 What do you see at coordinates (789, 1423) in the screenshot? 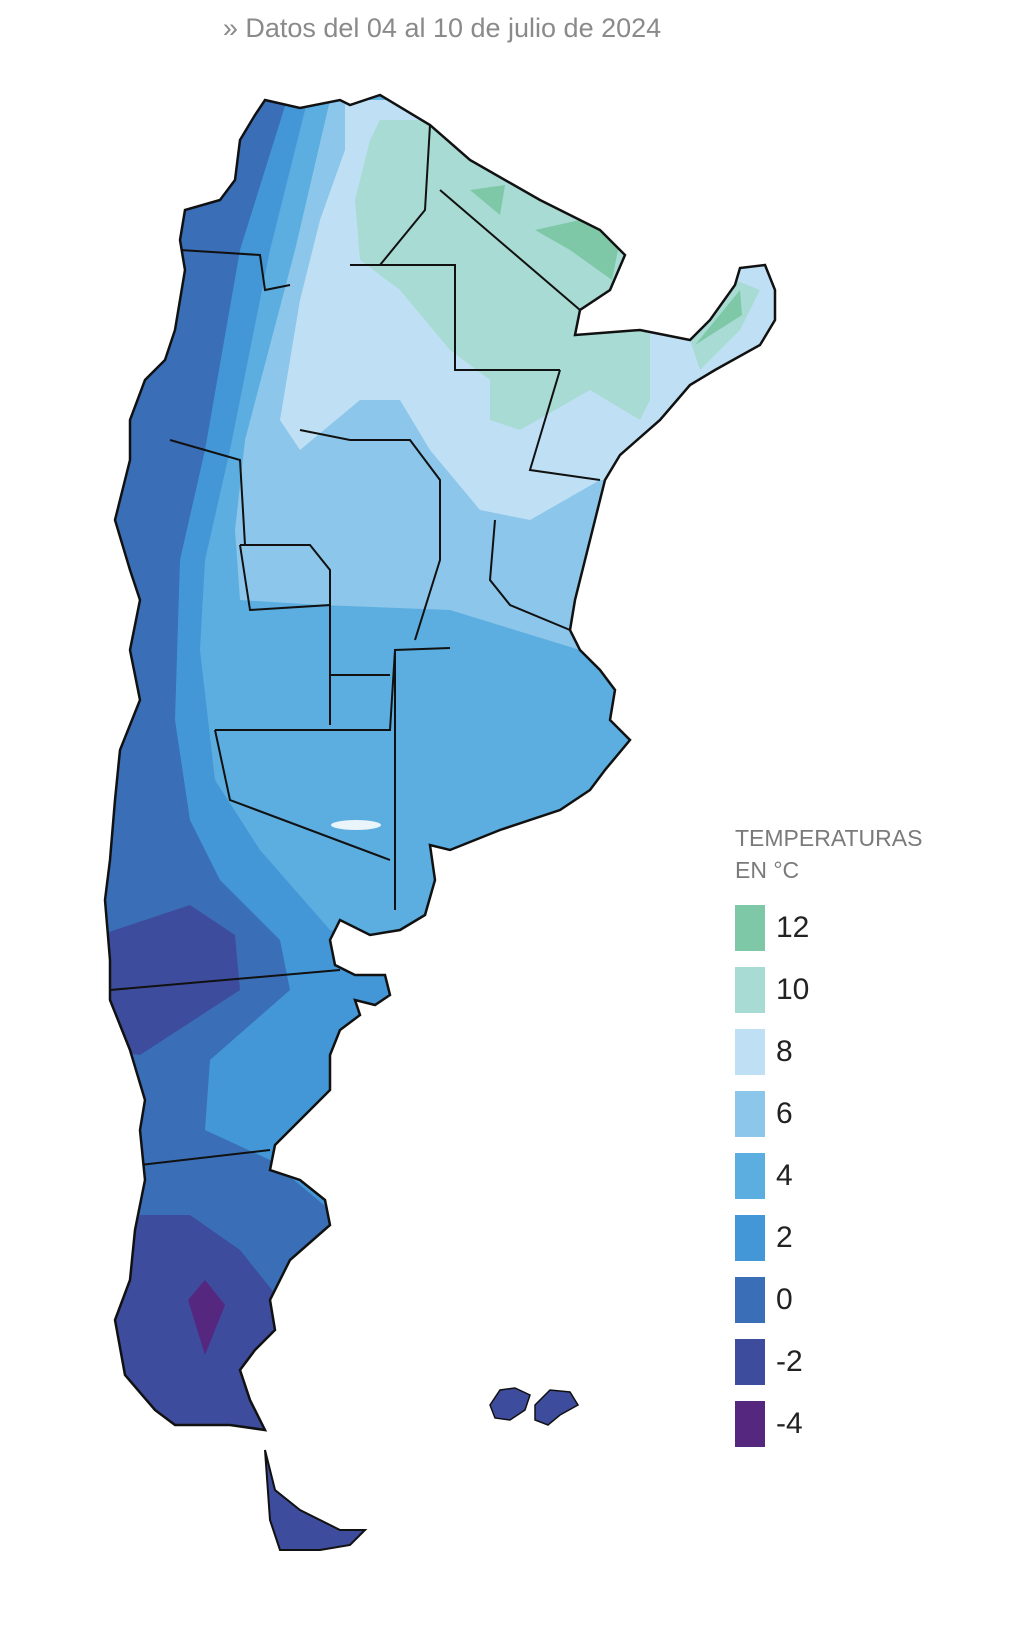
I see `legend-label: -4` at bounding box center [789, 1423].